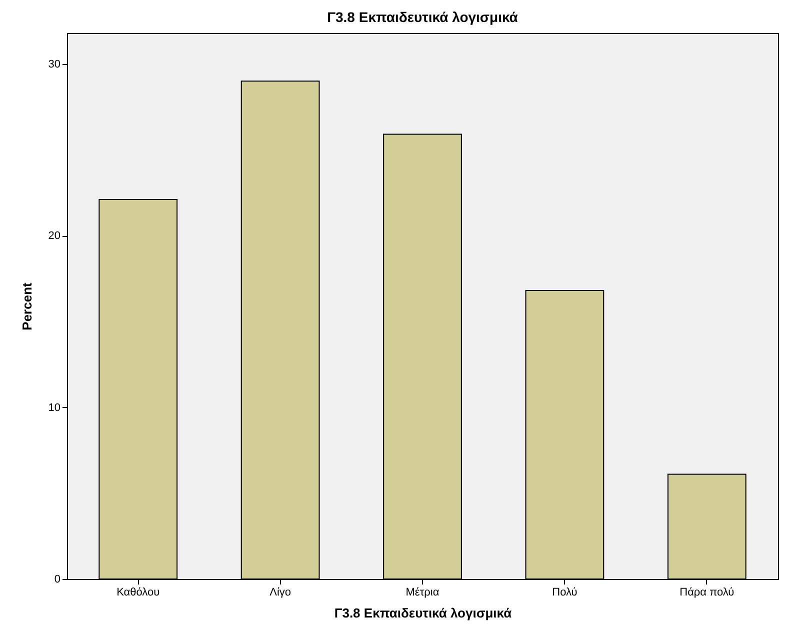 The height and width of the screenshot is (639, 806). What do you see at coordinates (26, 306) in the screenshot?
I see `y-axis-title: Percent` at bounding box center [26, 306].